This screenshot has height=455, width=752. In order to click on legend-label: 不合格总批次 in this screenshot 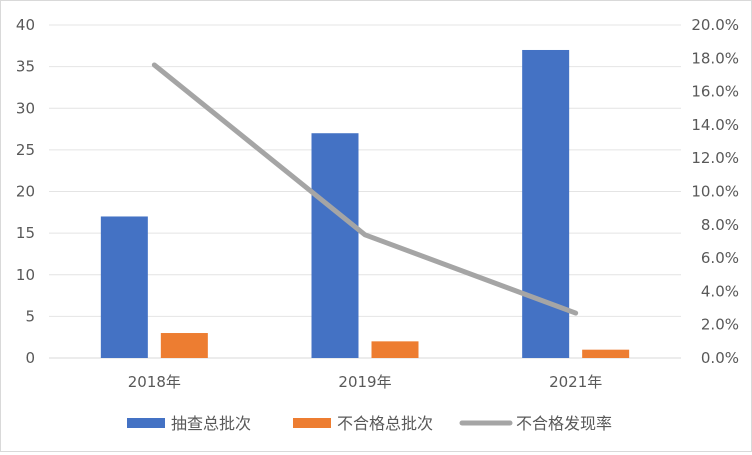, I will do `click(385, 423)`.